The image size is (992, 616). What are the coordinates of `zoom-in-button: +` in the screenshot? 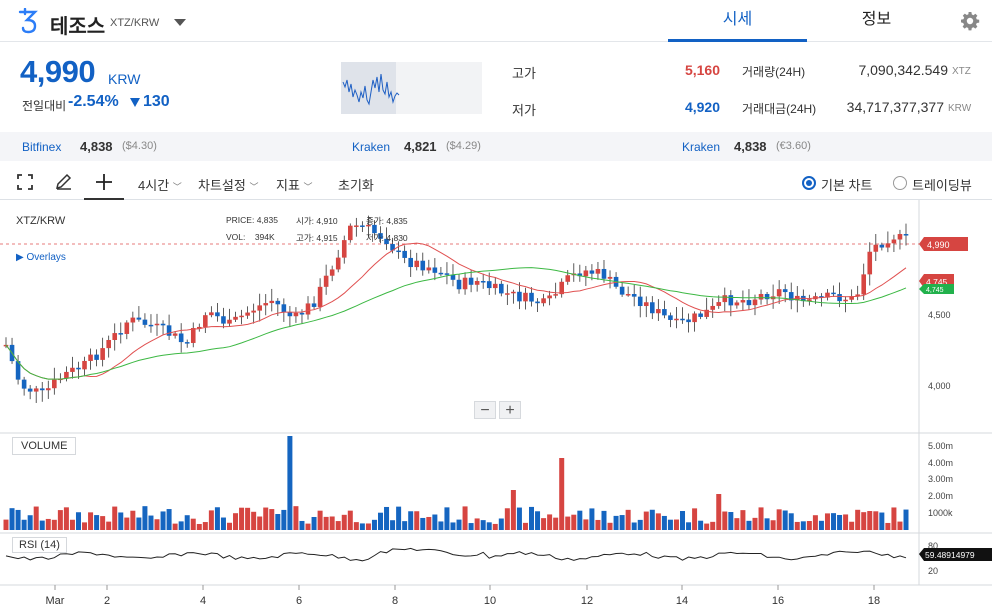 It's located at (510, 410).